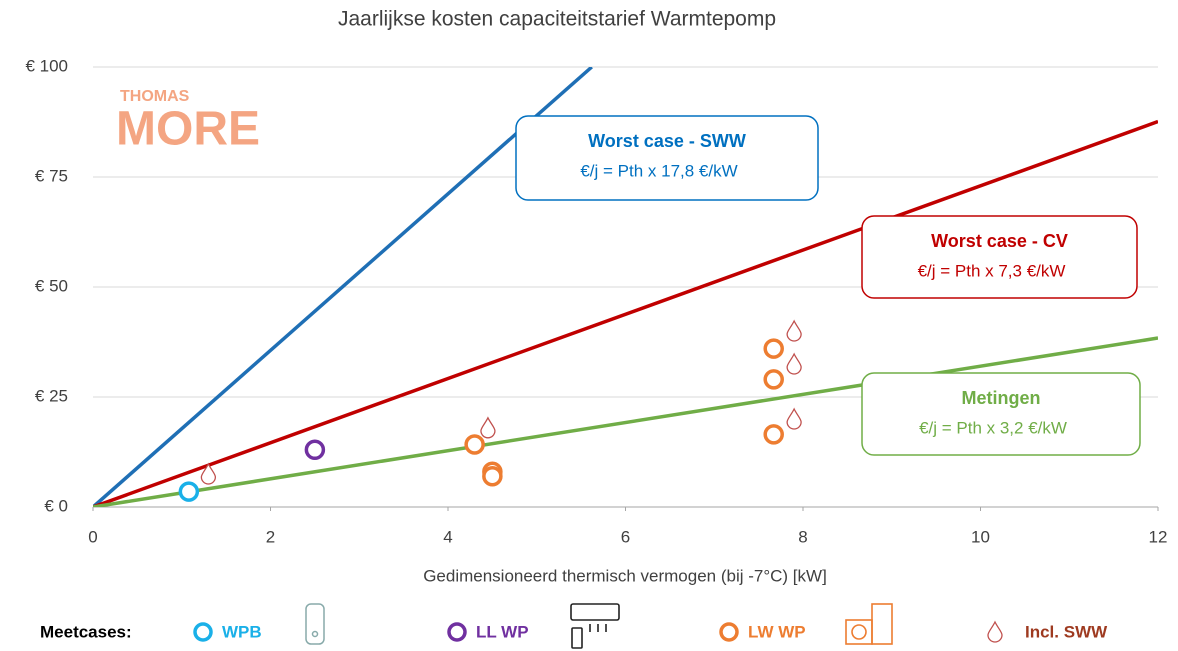 The image size is (1178, 651). What do you see at coordinates (51, 175) in the screenshot?
I see `y-tick-label: € 75` at bounding box center [51, 175].